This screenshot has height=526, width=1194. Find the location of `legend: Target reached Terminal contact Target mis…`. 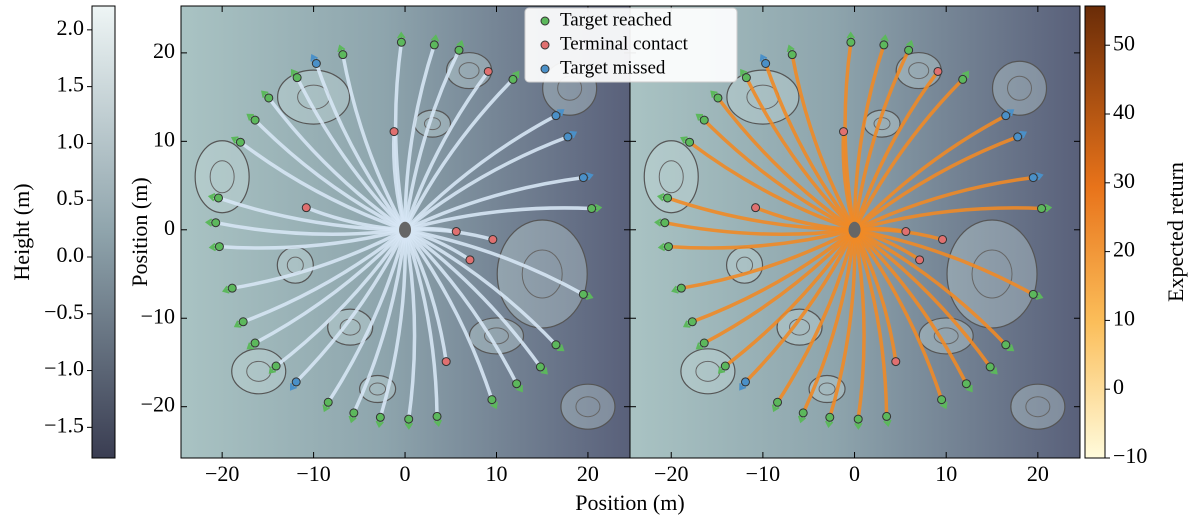

legend: Target reached Terminal contact Target mis… is located at coordinates (631, 45).